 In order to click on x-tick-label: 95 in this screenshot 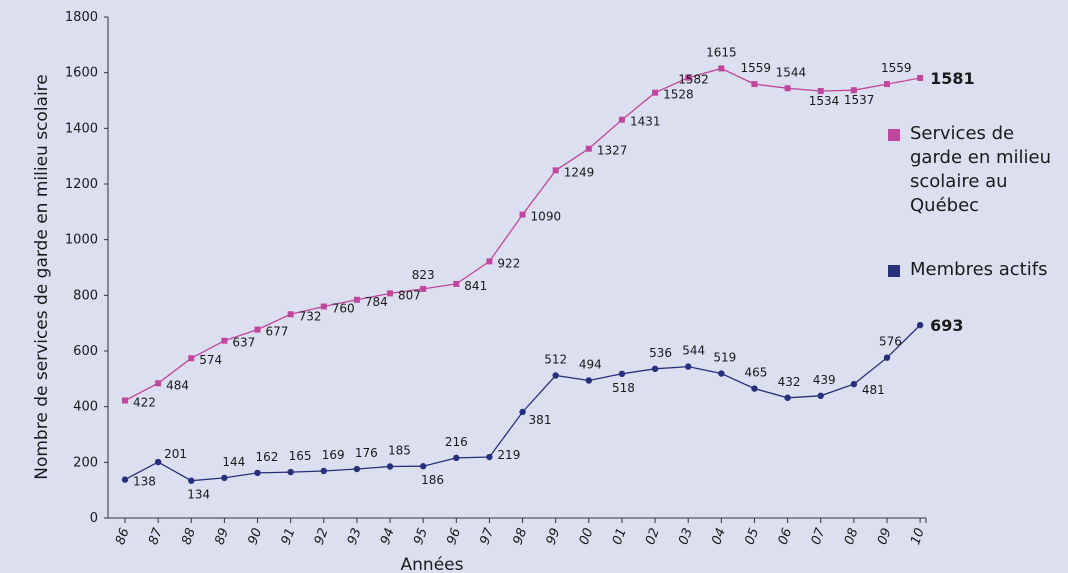, I will do `click(421, 536)`.